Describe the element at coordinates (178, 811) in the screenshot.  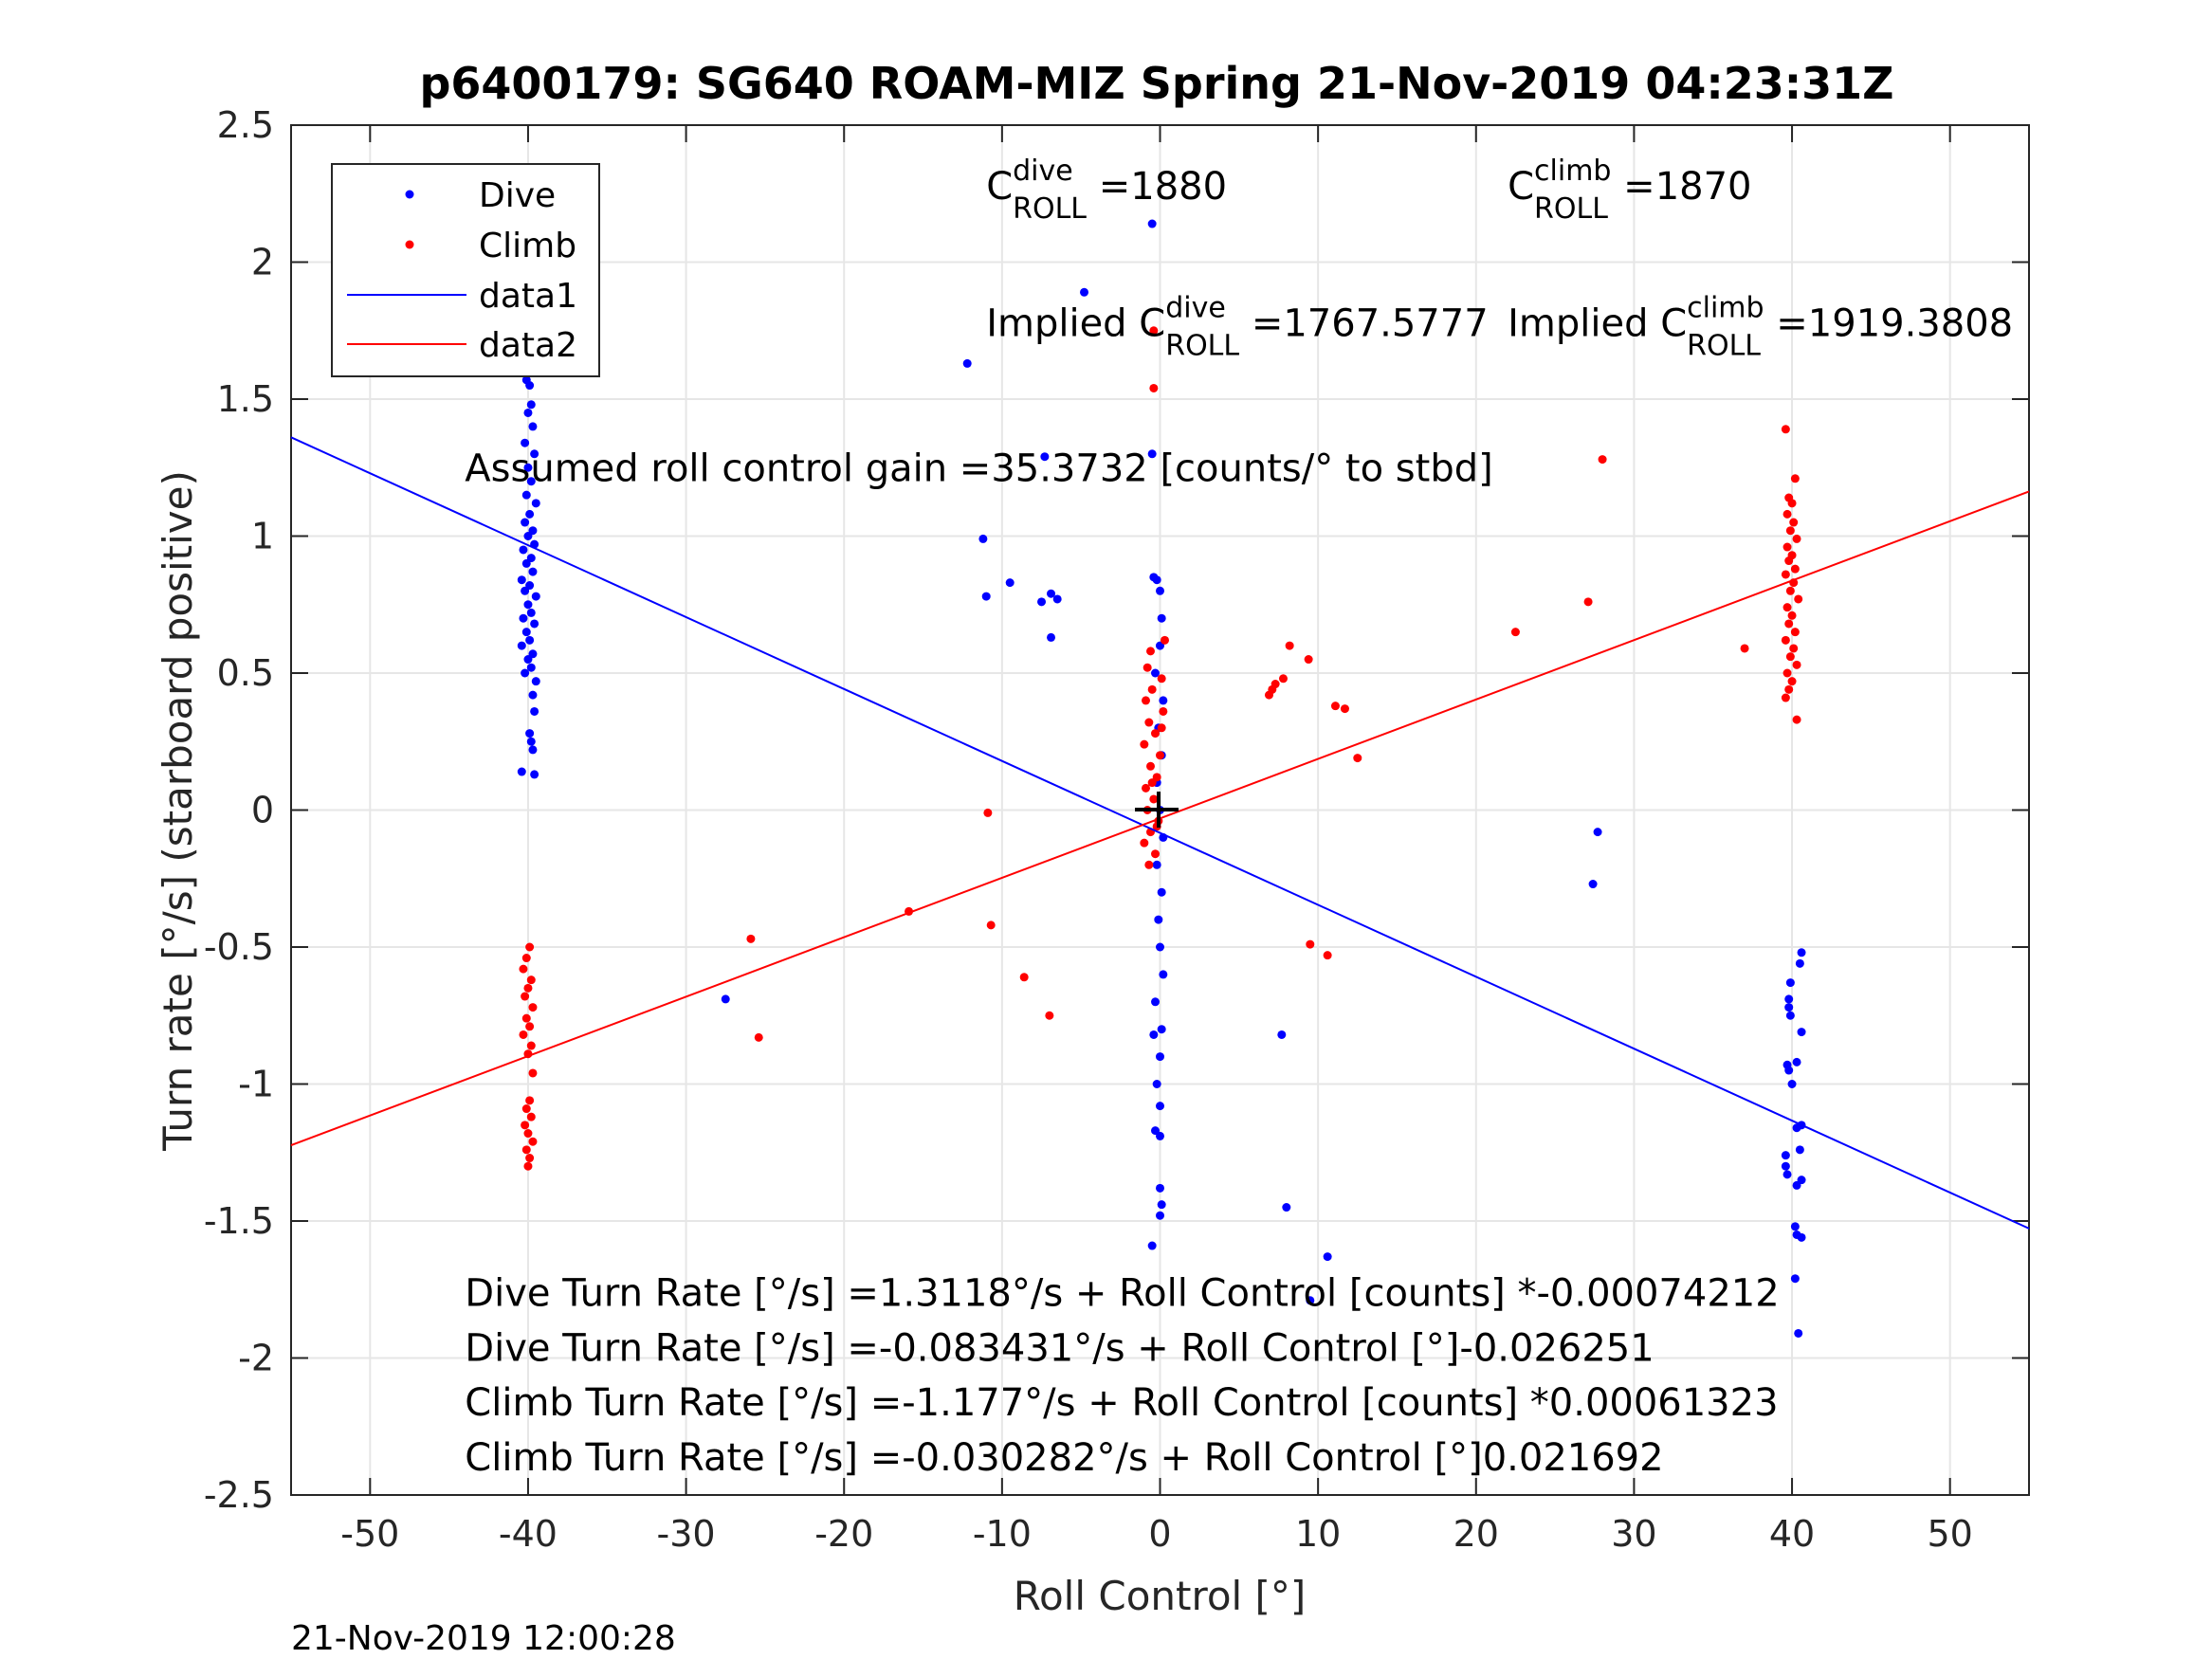
I see `y-axis-label: Turn rate [°/s] (starboard positive)` at that location.